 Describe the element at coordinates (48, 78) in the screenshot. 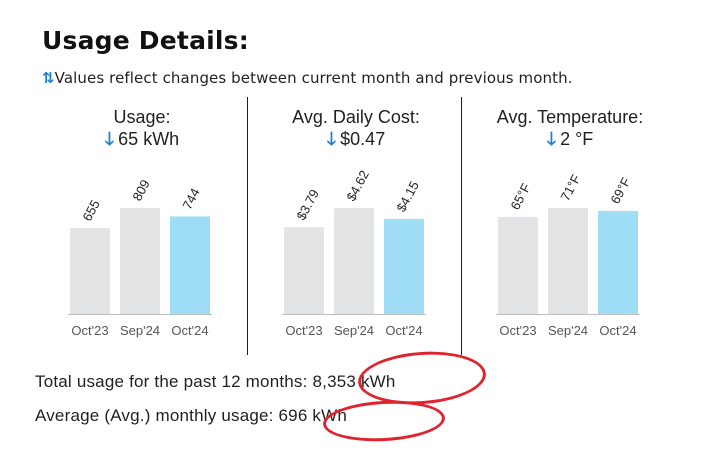

I see `up-down-arrows-icon: ⇅` at that location.